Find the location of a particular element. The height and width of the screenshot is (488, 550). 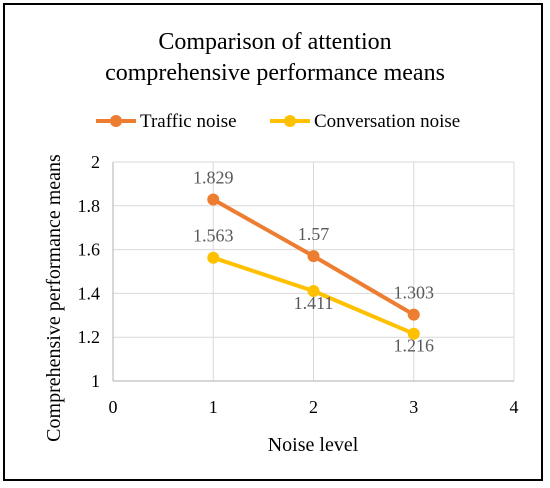

x-tick-label: 1 is located at coordinates (213, 407).